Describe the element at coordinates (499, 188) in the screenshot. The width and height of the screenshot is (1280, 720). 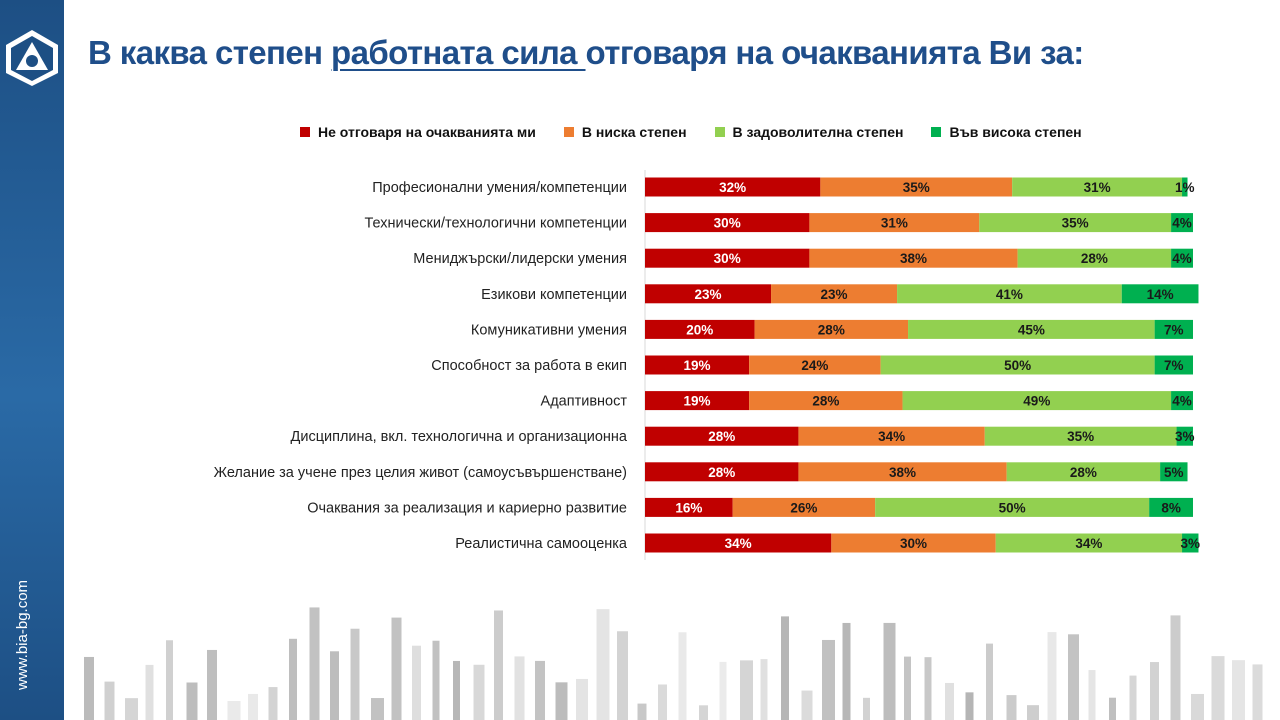
I see `category-label: Професионални умения/компетенции` at that location.